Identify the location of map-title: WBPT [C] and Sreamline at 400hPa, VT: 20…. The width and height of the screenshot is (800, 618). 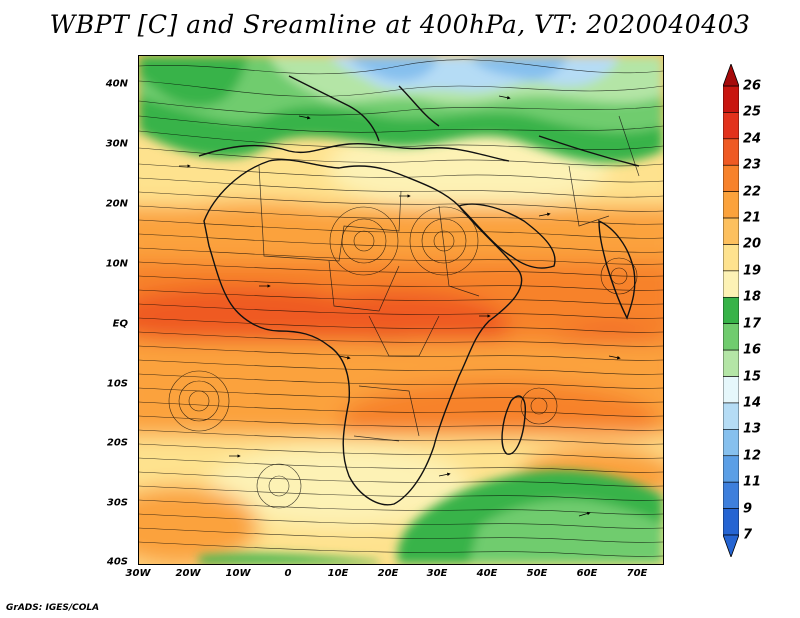
(400, 24).